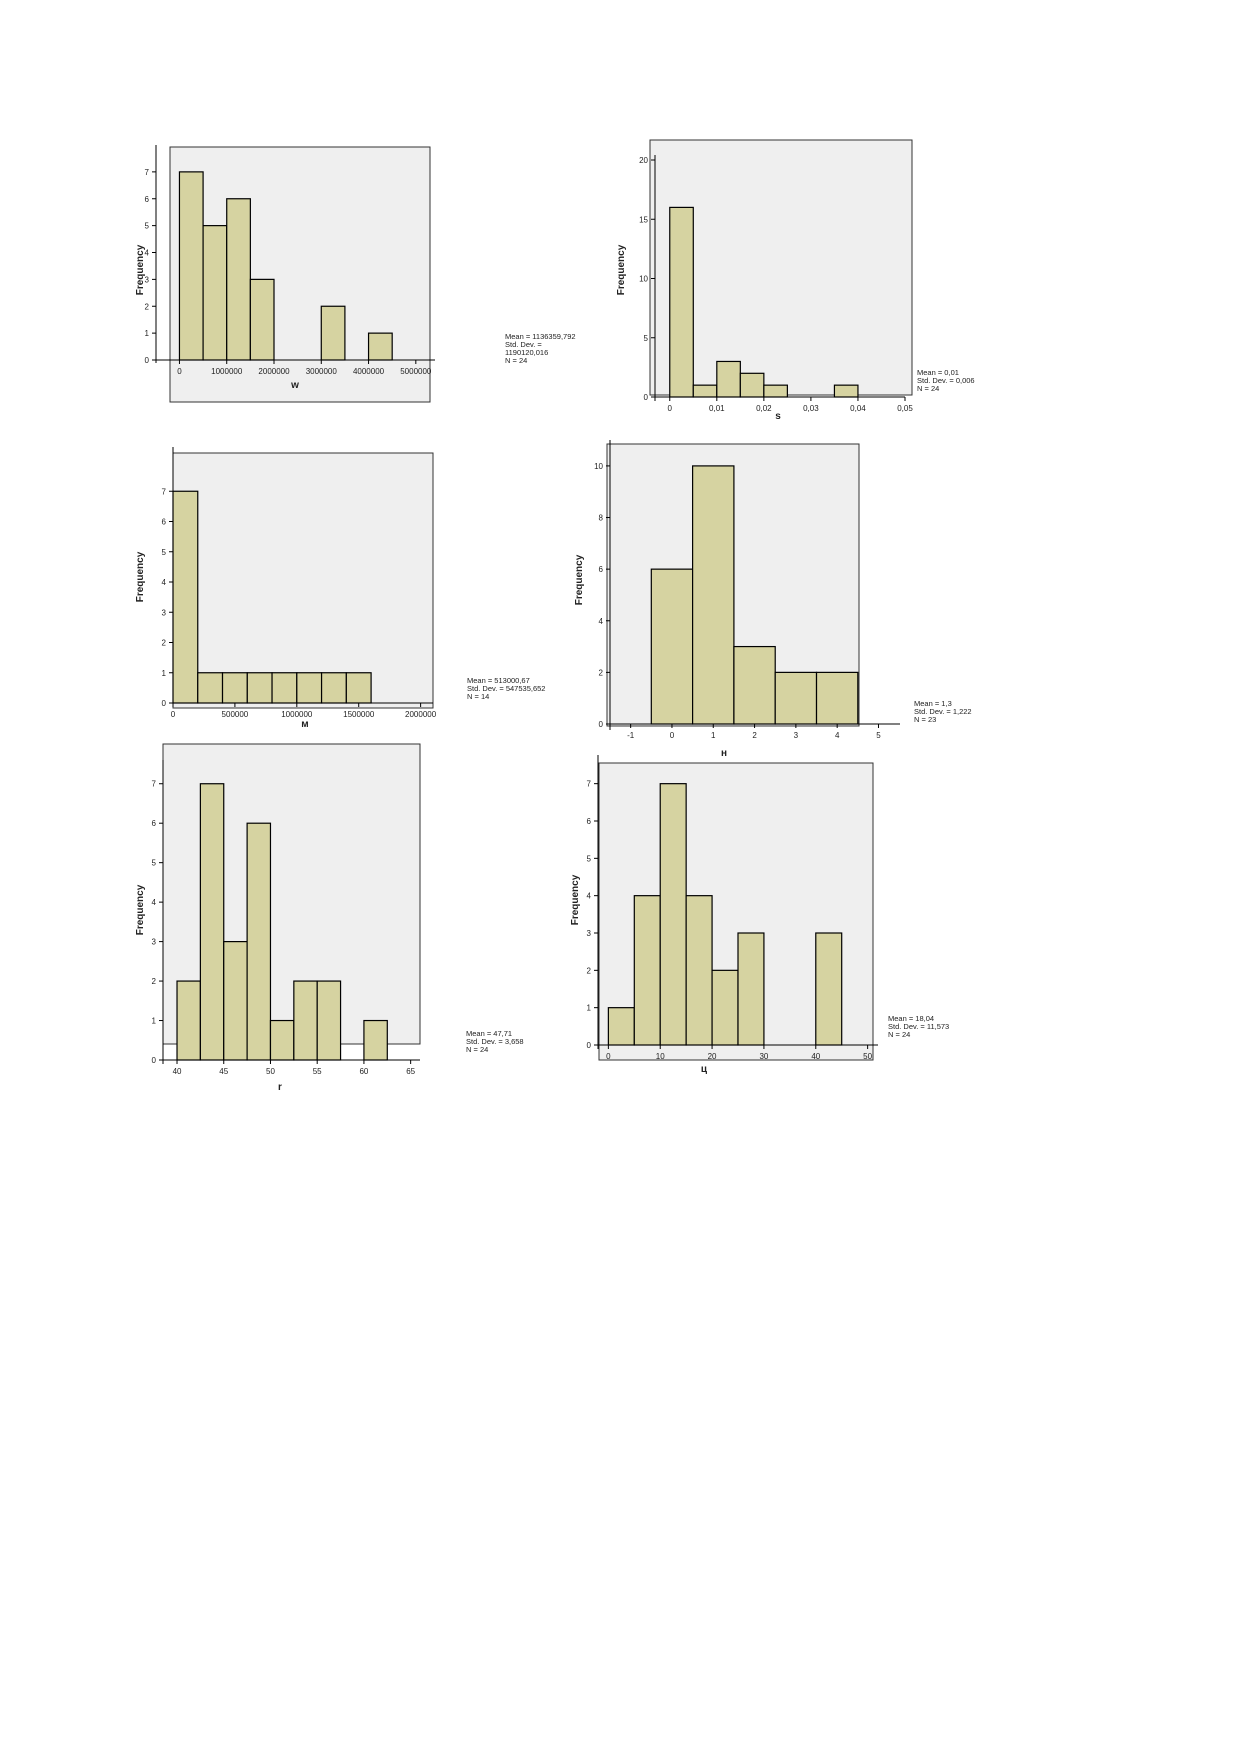 The image size is (1240, 1754). I want to click on x-axis-title: r, so click(280, 1087).